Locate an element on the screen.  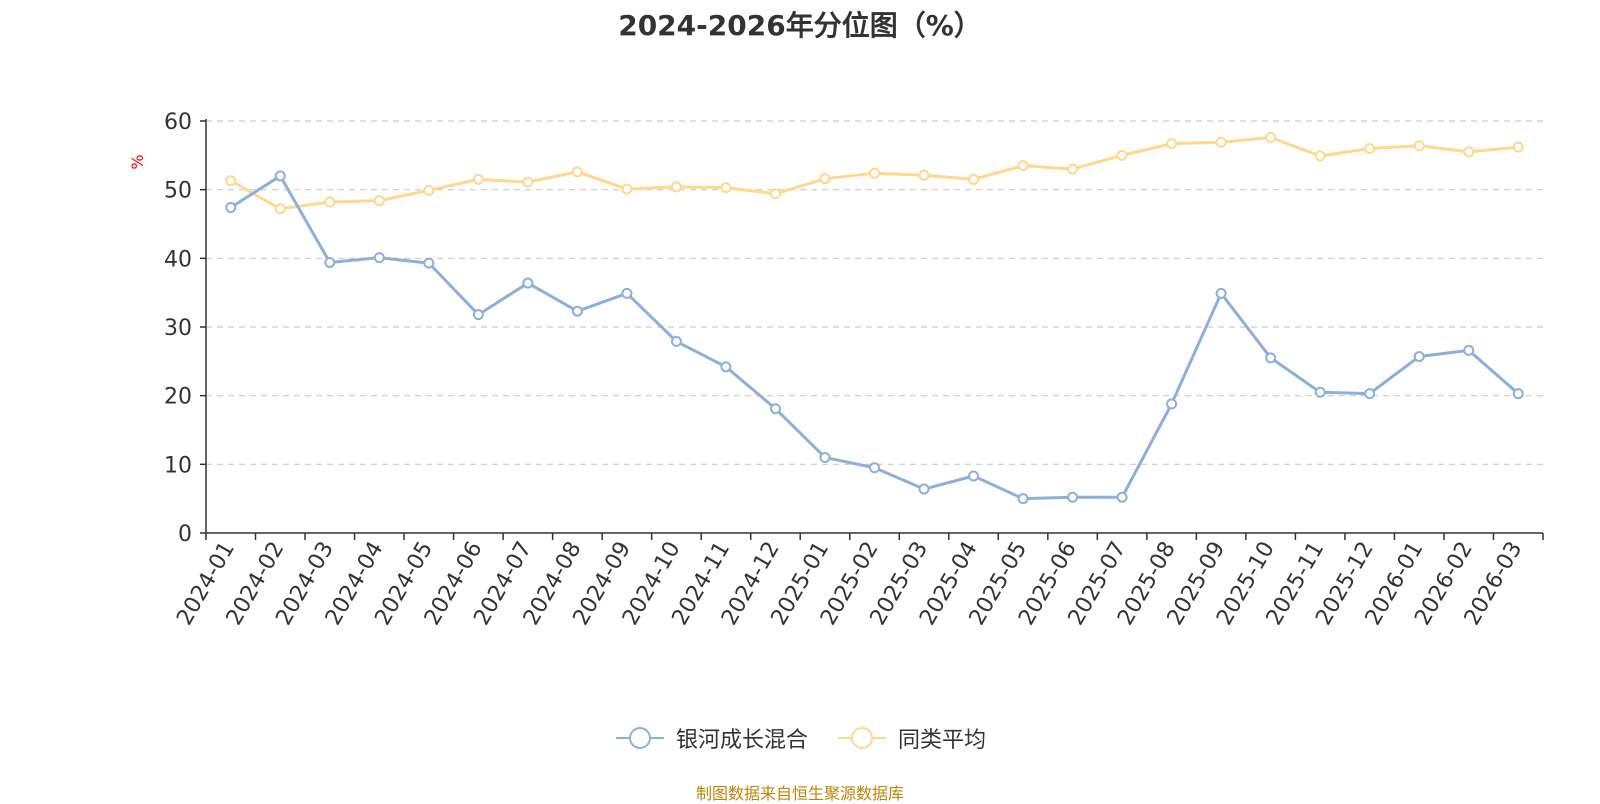
source-footer: 制图数据来自恒生聚源数据库 is located at coordinates (799, 793).